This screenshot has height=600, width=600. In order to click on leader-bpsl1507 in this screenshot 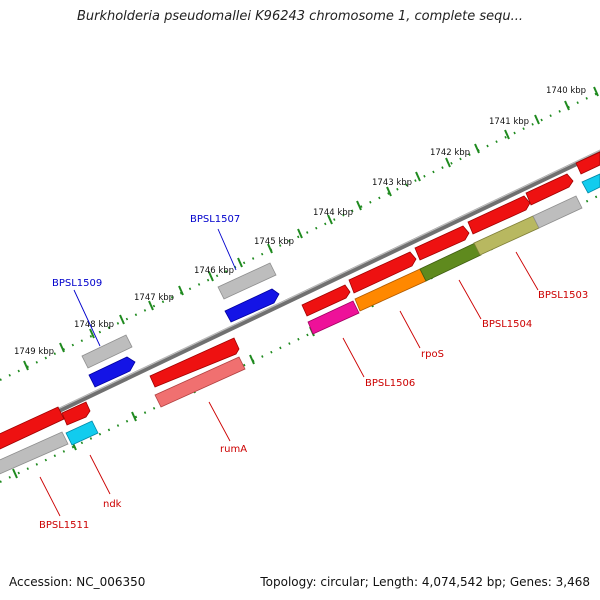, I will do `click(227, 249)`.